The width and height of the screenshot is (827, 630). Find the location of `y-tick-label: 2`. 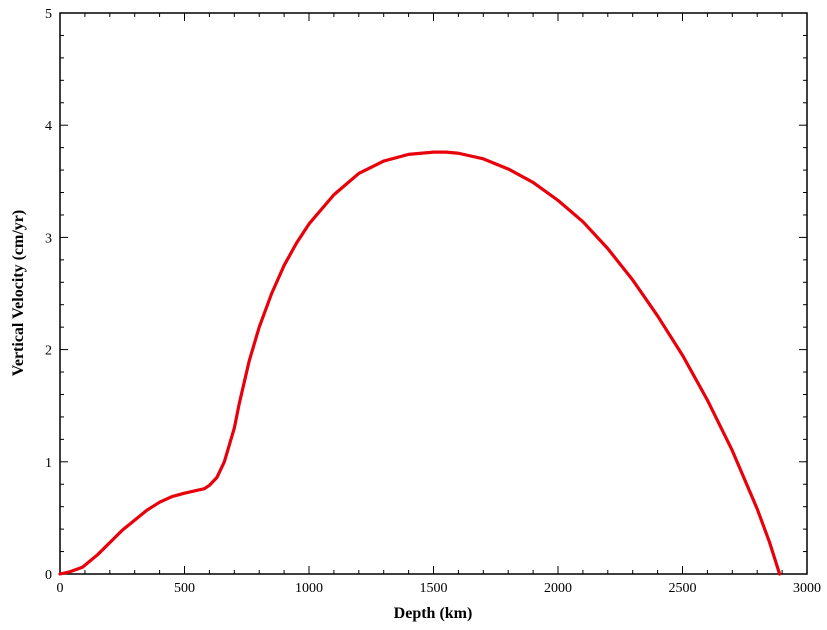

y-tick-label: 2 is located at coordinates (48, 351).